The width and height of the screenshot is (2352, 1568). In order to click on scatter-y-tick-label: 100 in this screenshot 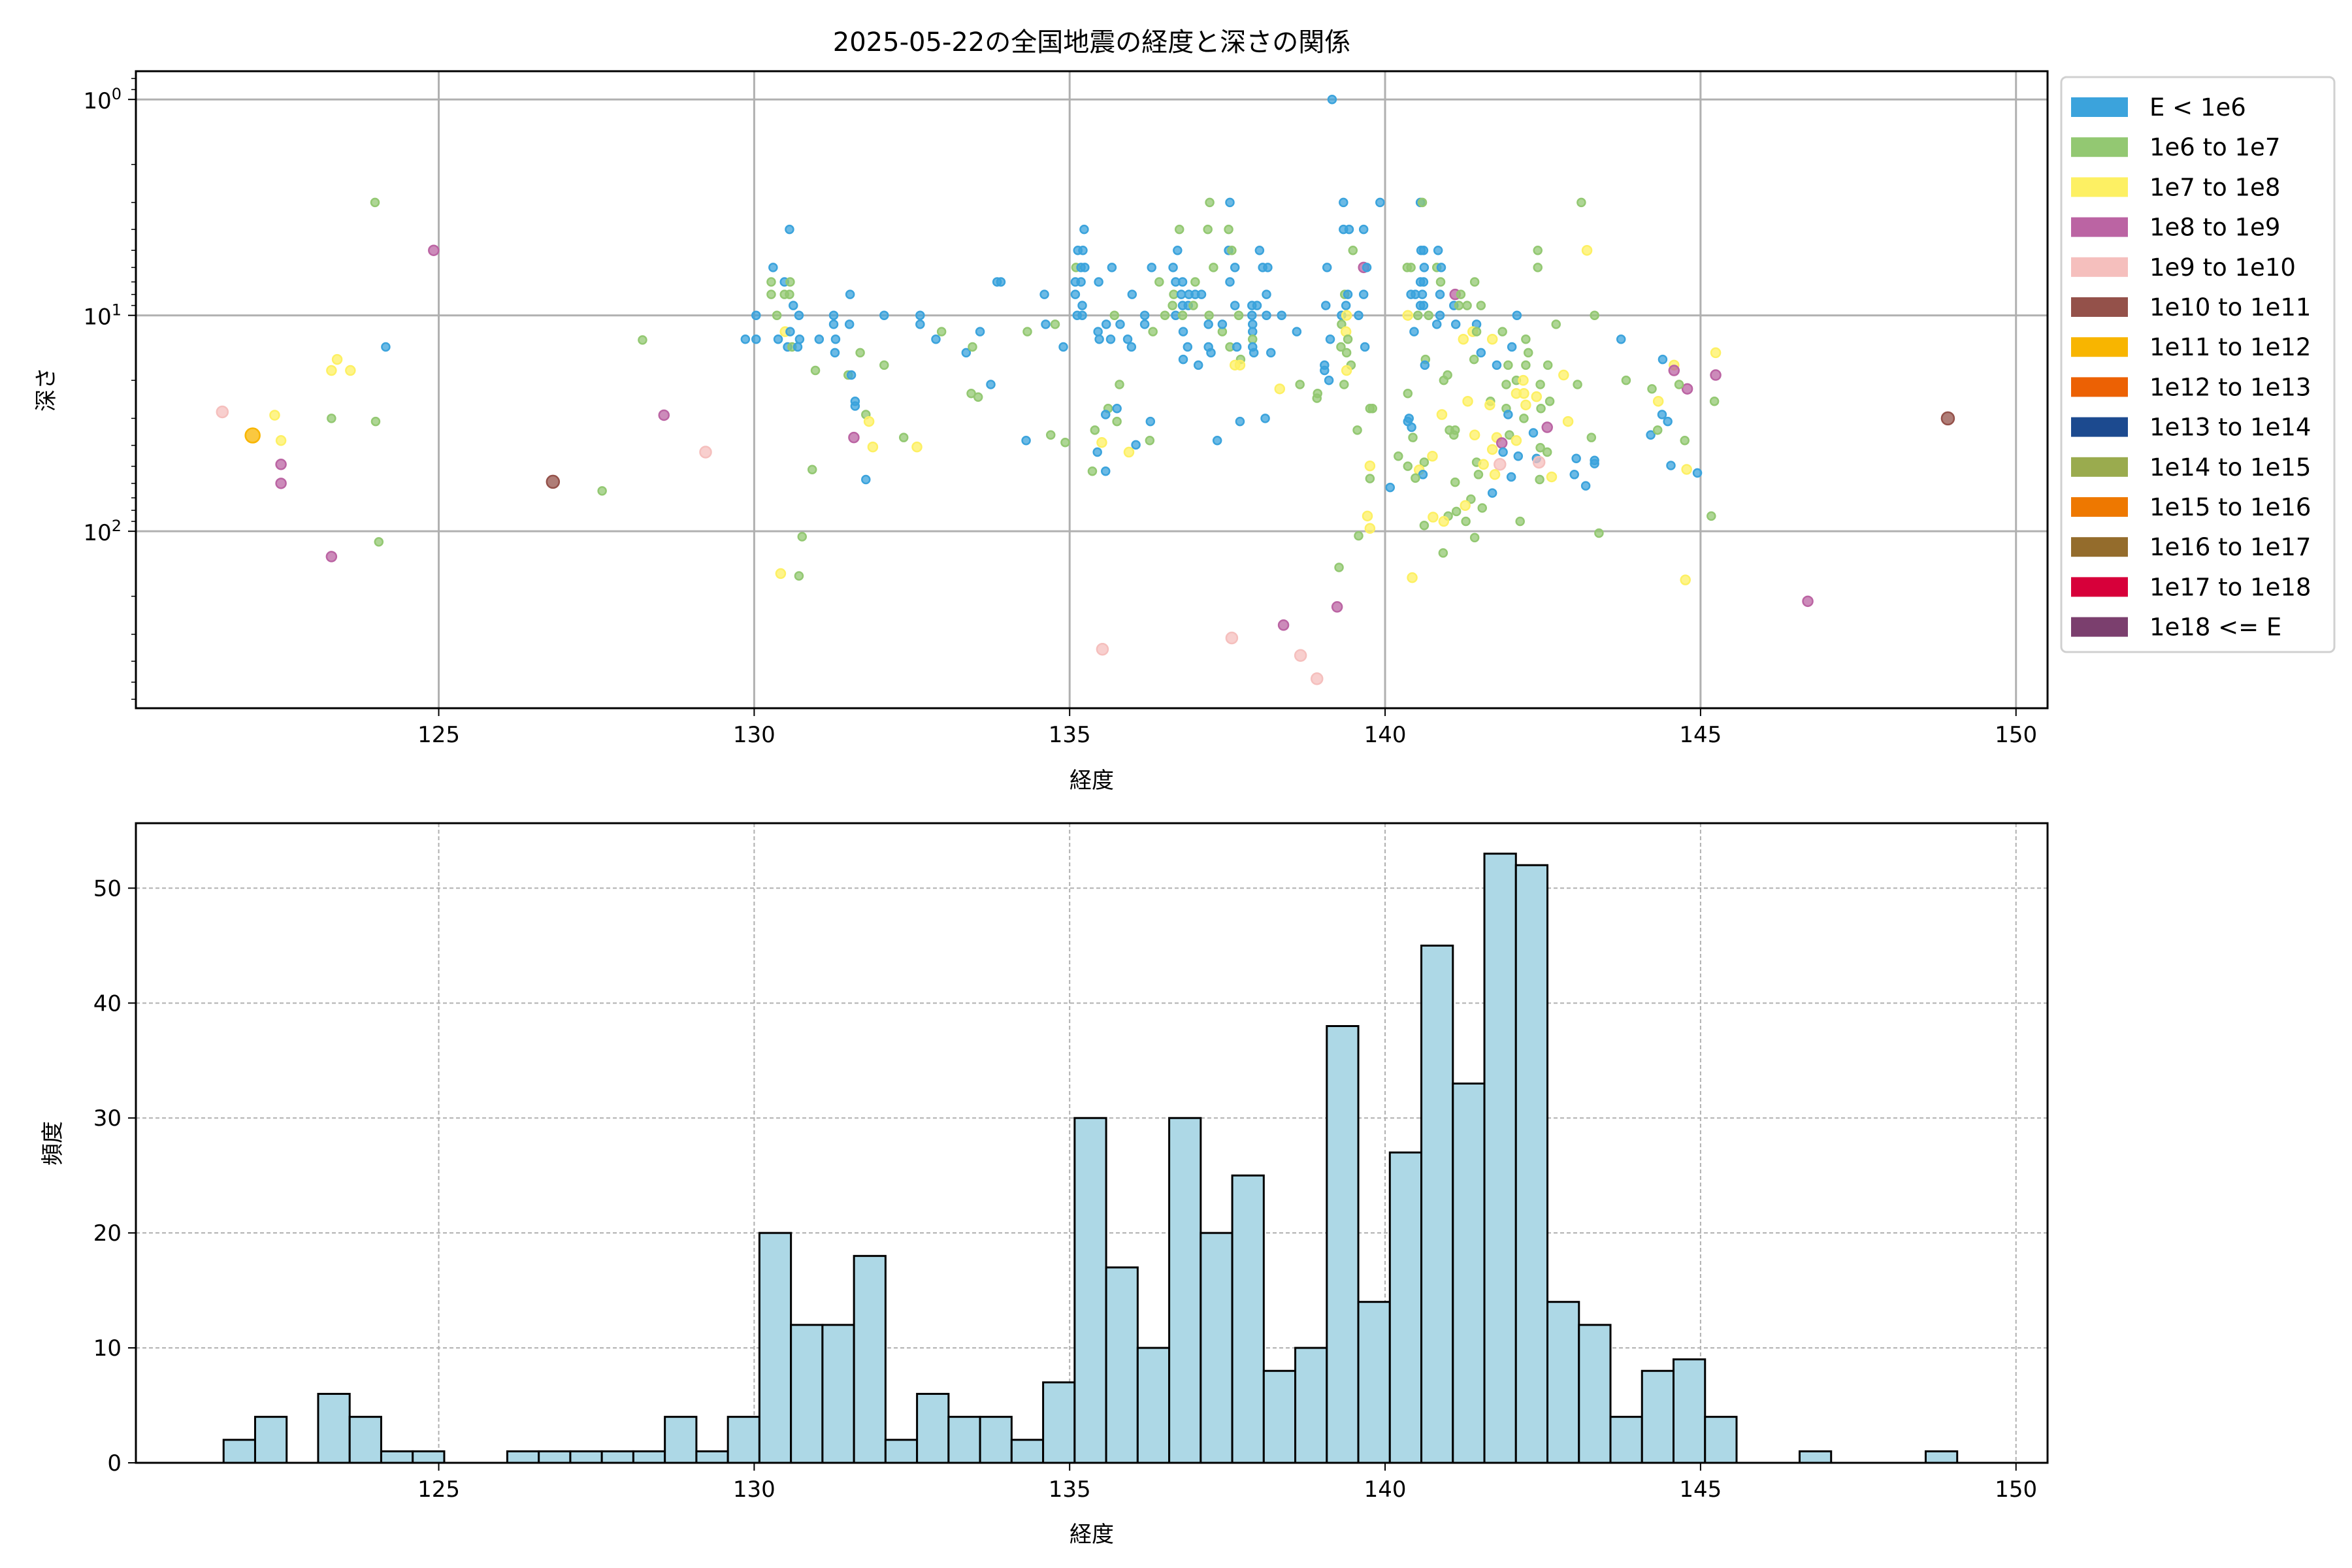, I will do `click(102, 99)`.